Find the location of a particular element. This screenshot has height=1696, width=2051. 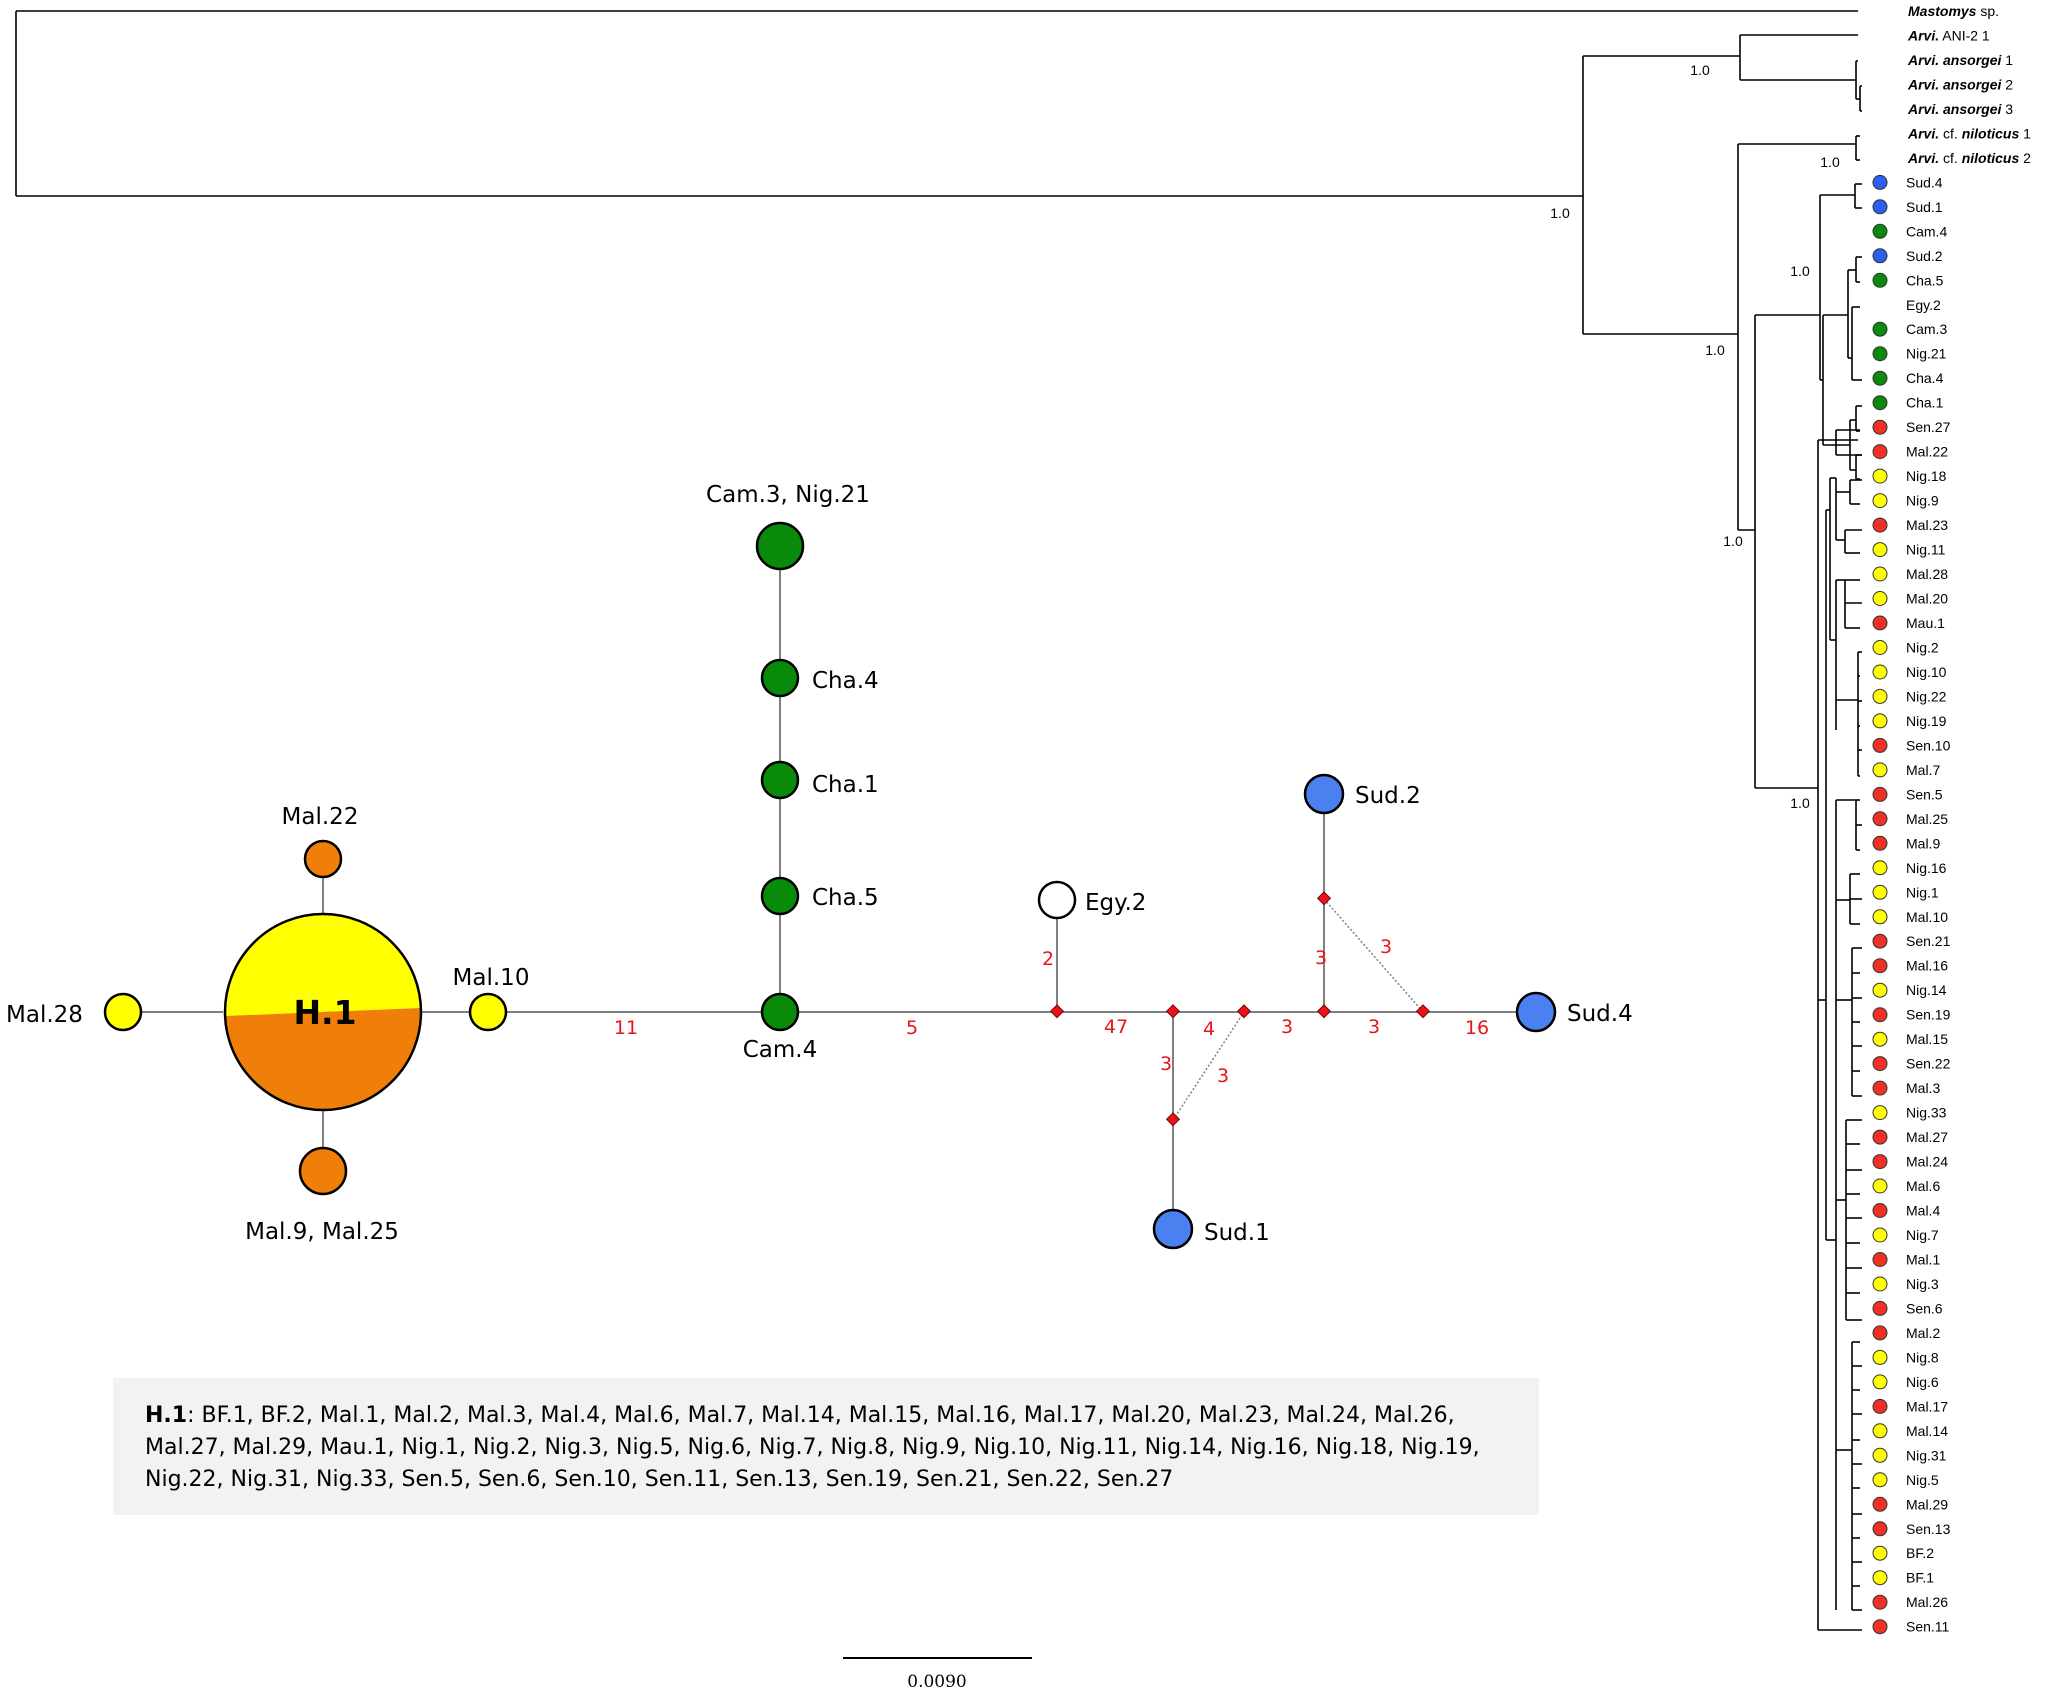

tree-tip-label: Mal.10 is located at coordinates (1927, 917).